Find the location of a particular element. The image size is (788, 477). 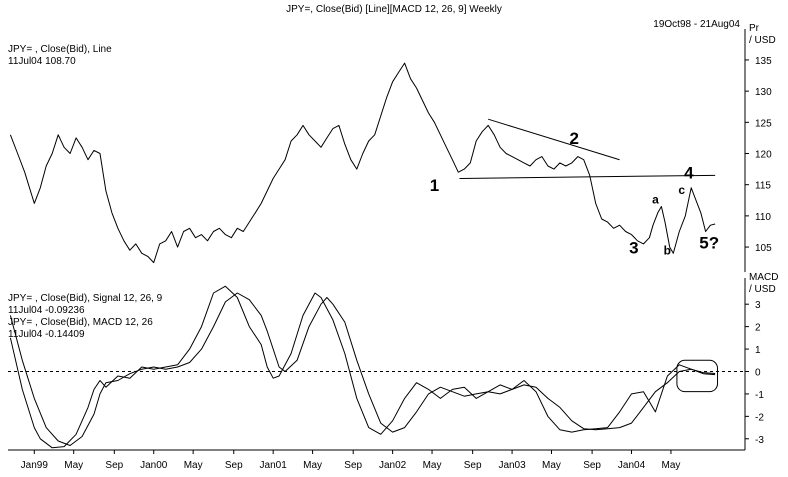

macd-highlight-box is located at coordinates (697, 376).